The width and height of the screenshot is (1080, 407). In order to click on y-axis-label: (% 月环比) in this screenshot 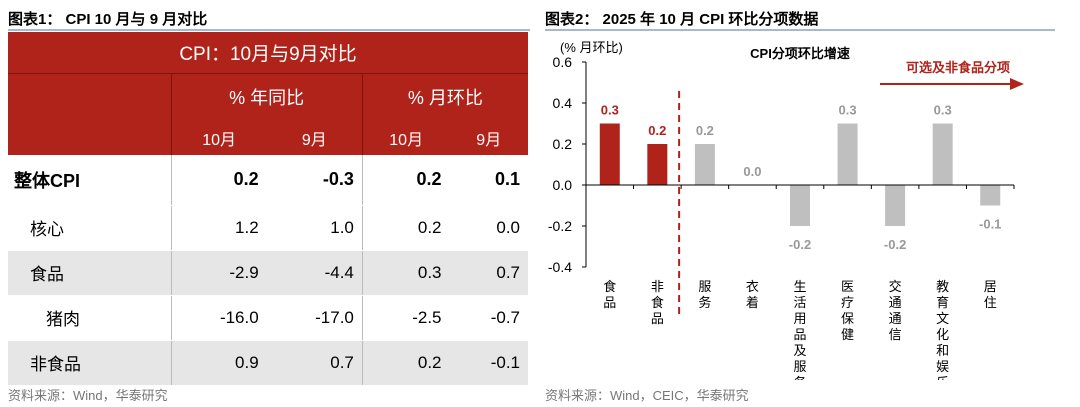, I will do `click(591, 47)`.